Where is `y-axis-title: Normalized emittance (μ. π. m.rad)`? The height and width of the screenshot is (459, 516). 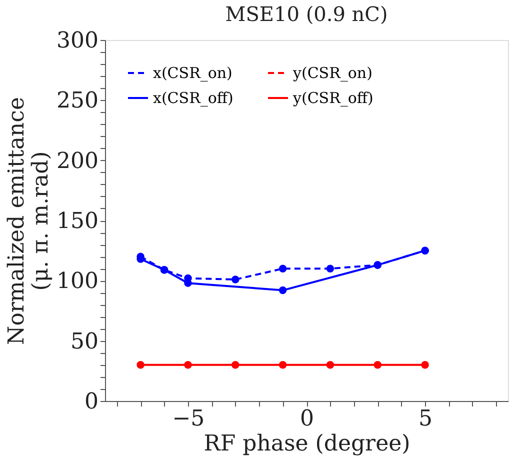
y-axis-title: Normalized emittance (μ. π. m.rad) is located at coordinates (29, 221).